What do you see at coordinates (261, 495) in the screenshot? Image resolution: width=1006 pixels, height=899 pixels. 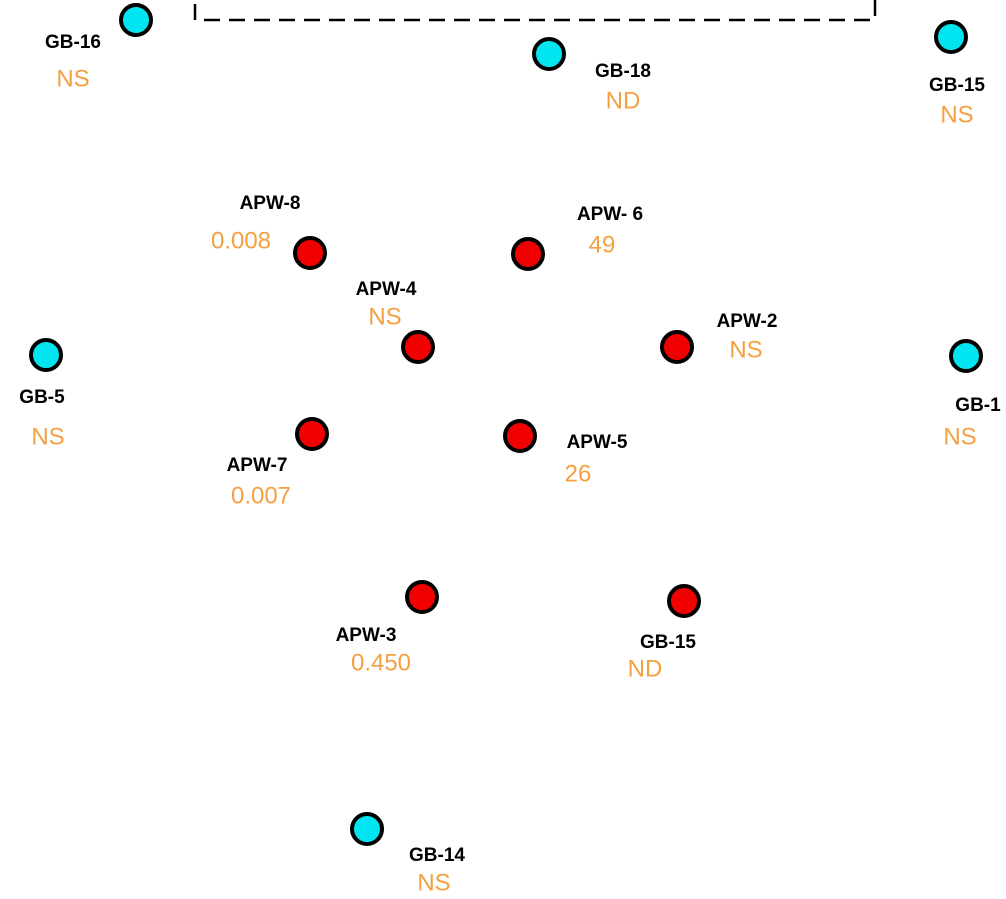 I see `well-value: 0.007` at bounding box center [261, 495].